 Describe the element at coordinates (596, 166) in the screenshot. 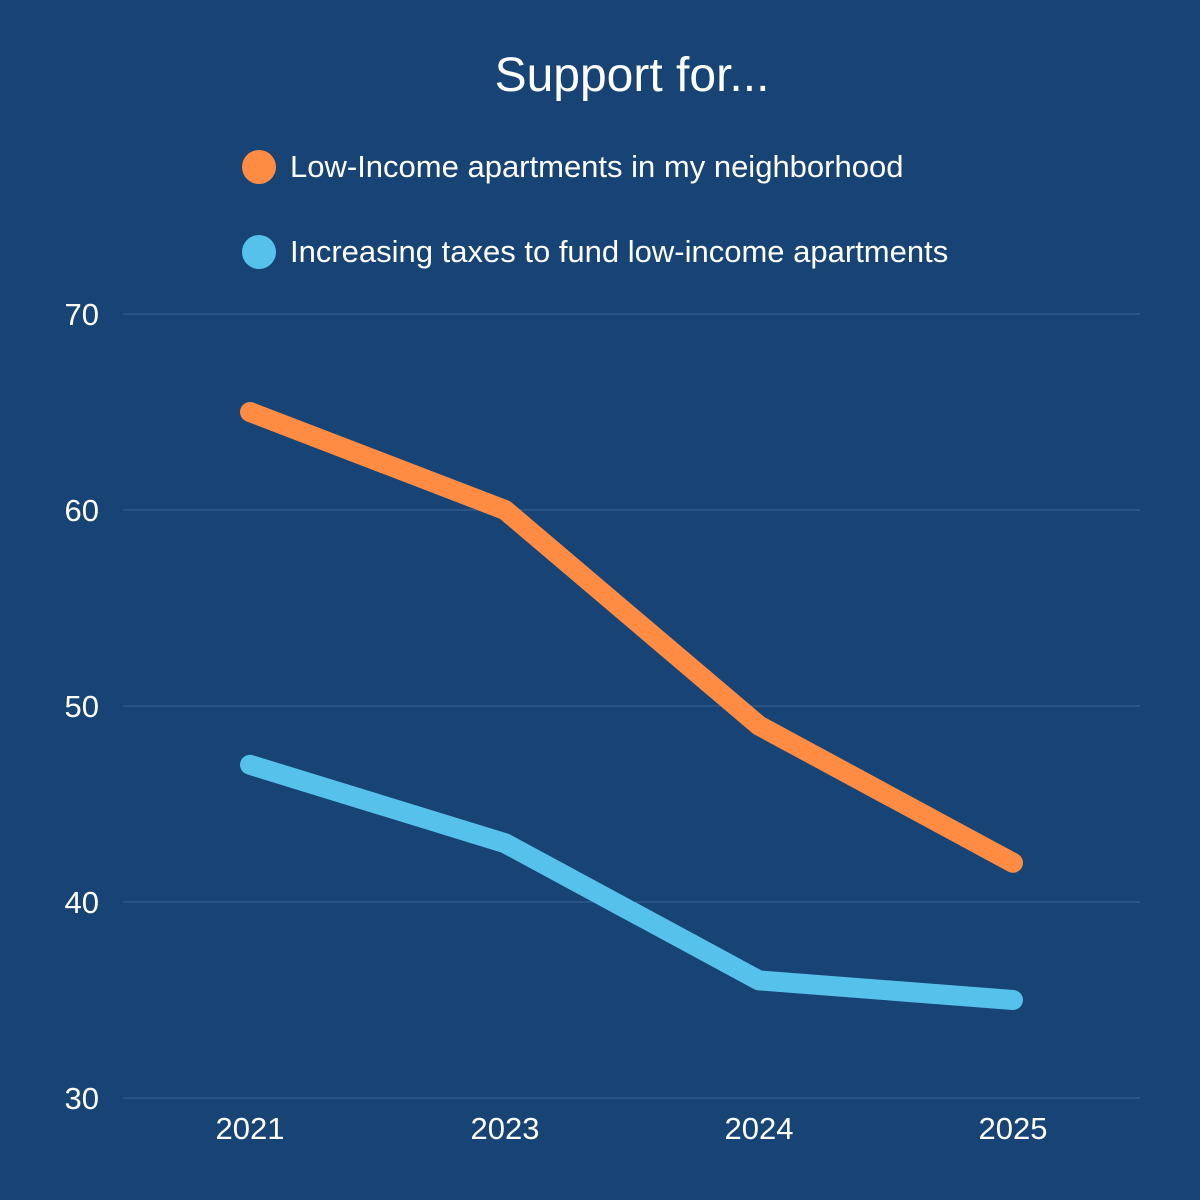

I see `legend-label-low-income-apartments: Low-Income apartments in my neighborhood` at that location.